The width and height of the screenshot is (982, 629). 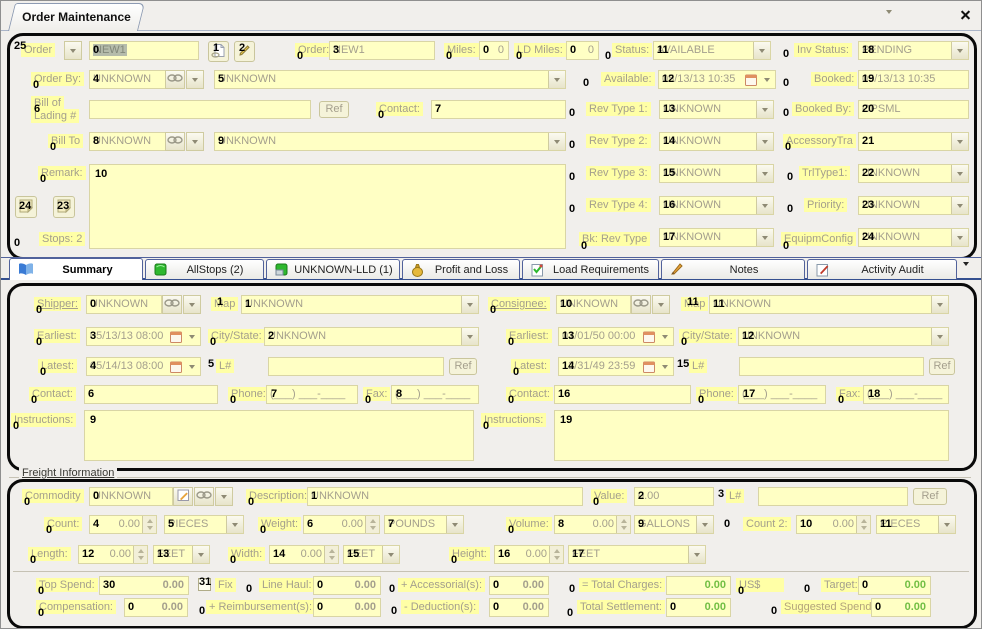 What do you see at coordinates (882, 269) in the screenshot?
I see `tab-activity-audit: Activity Audit` at bounding box center [882, 269].